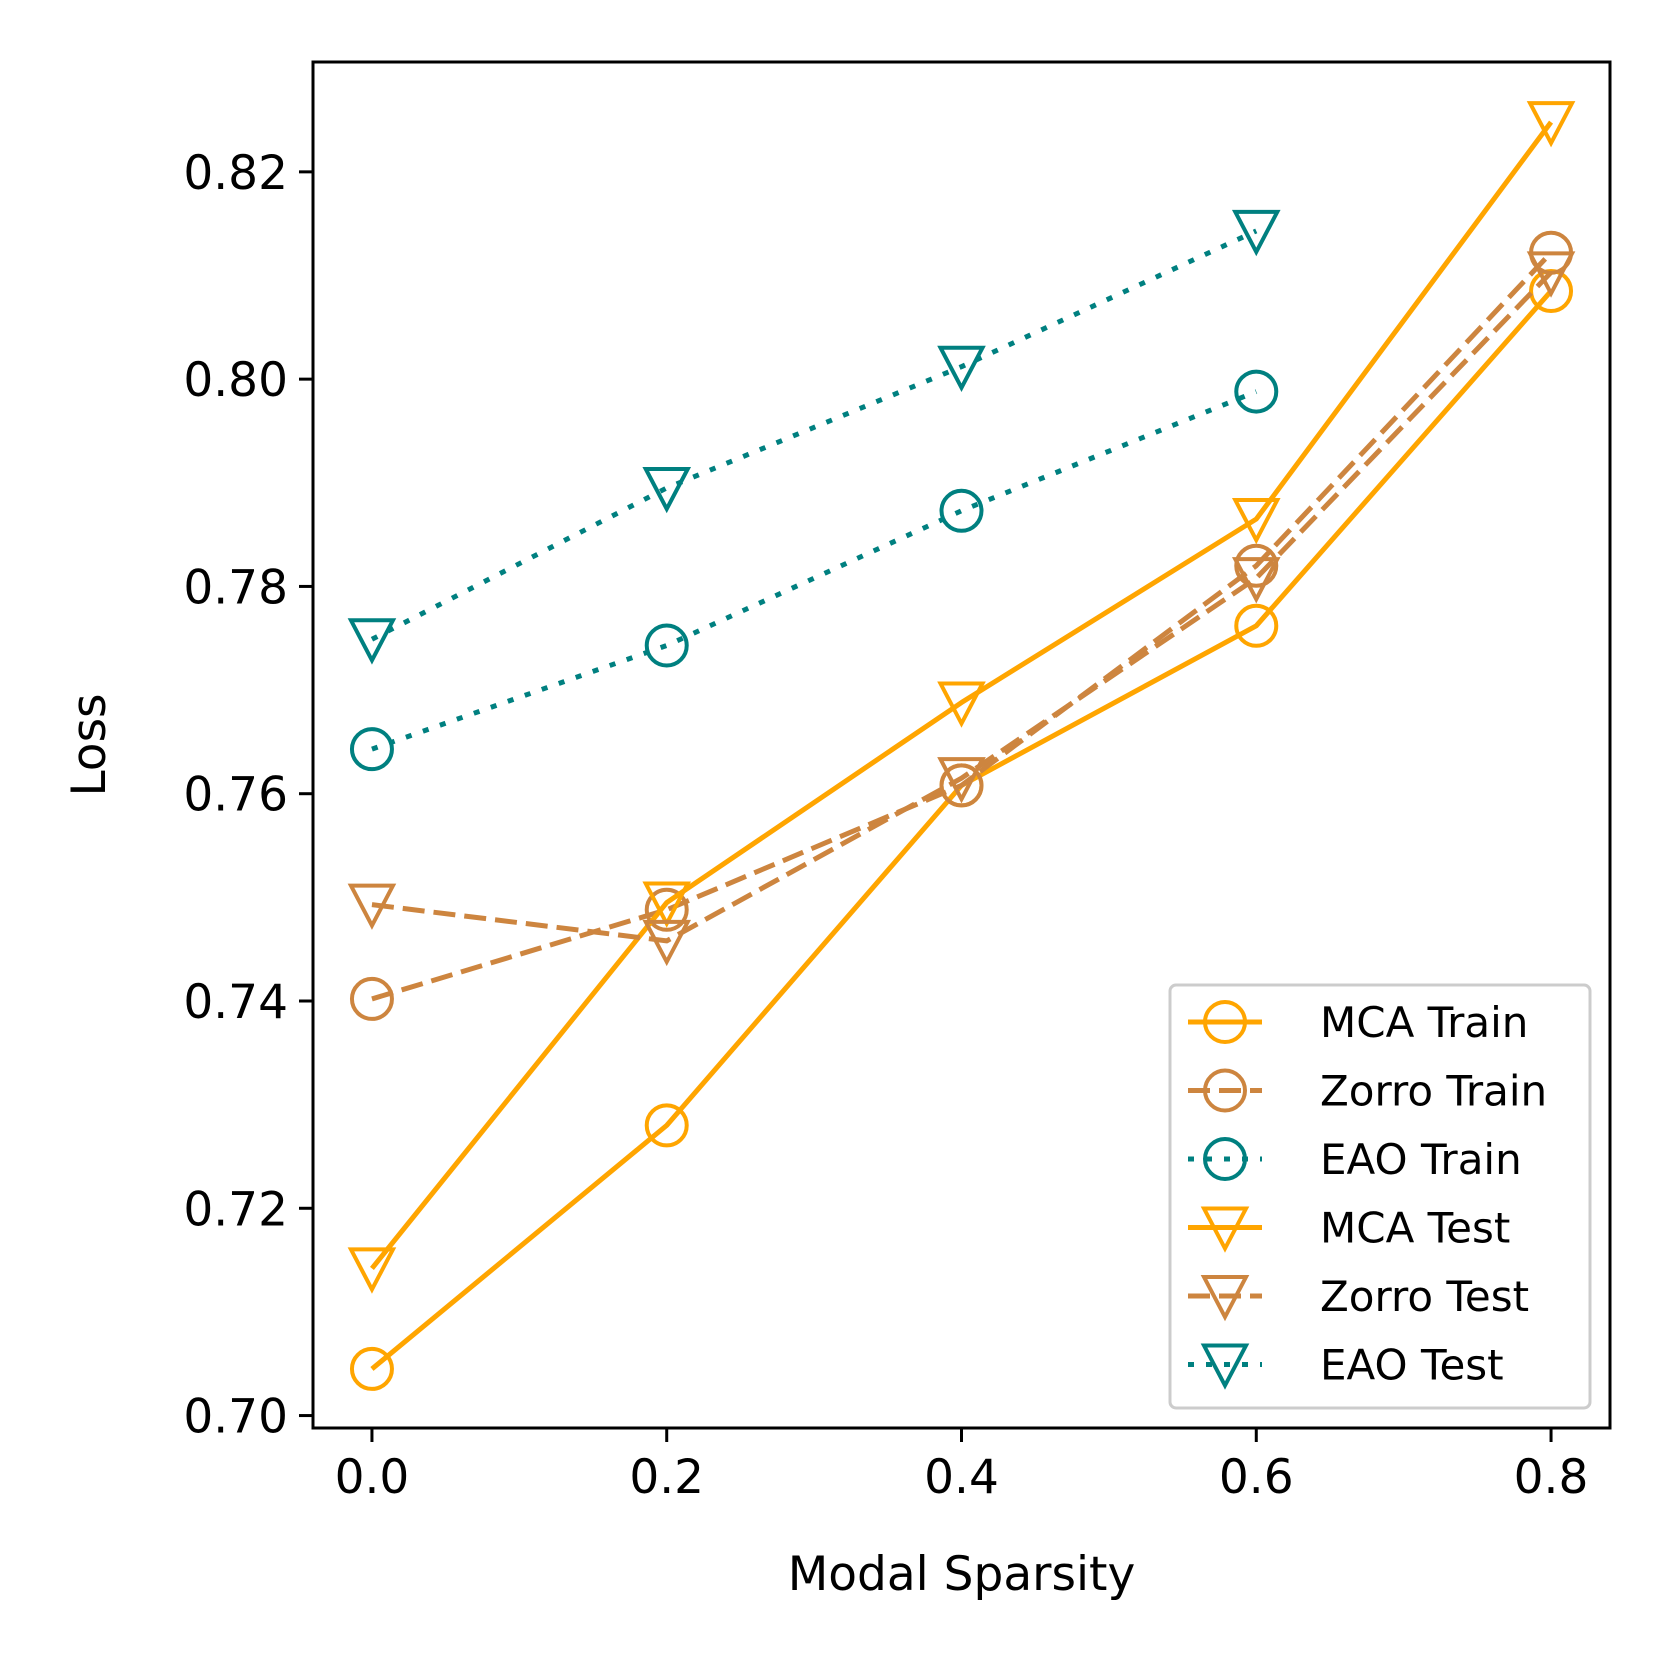 The height and width of the screenshot is (1661, 1661). I want to click on x-tick-label: 0.6, so click(1256, 1477).